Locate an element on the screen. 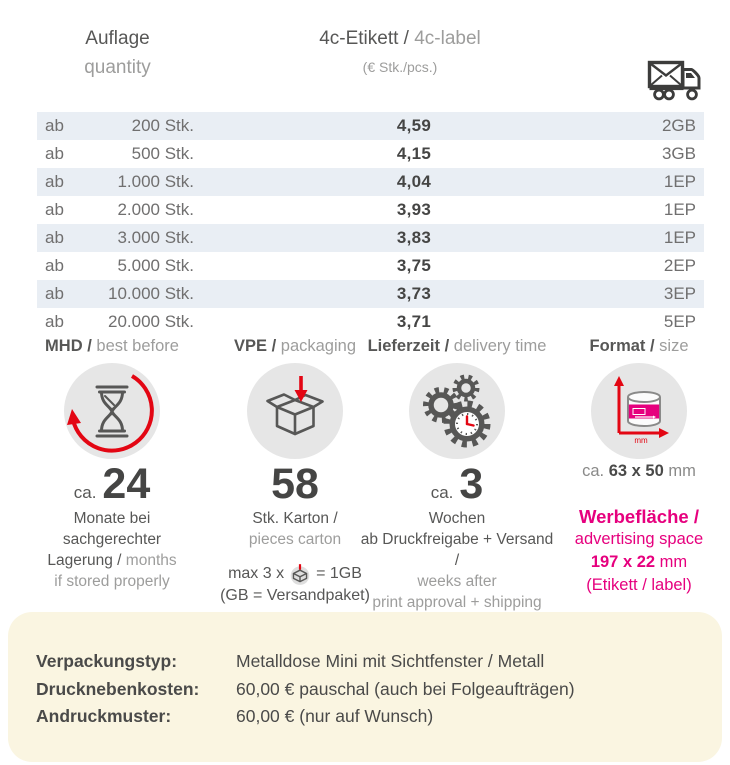 Image resolution: width=730 pixels, height=765 pixels. format-size-line: ca. 63 x 50 mm is located at coordinates (639, 471).